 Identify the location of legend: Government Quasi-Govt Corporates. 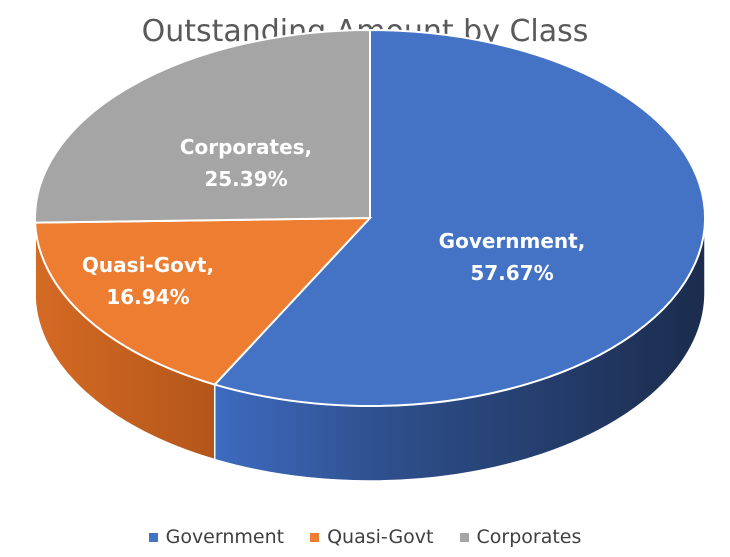
(365, 537).